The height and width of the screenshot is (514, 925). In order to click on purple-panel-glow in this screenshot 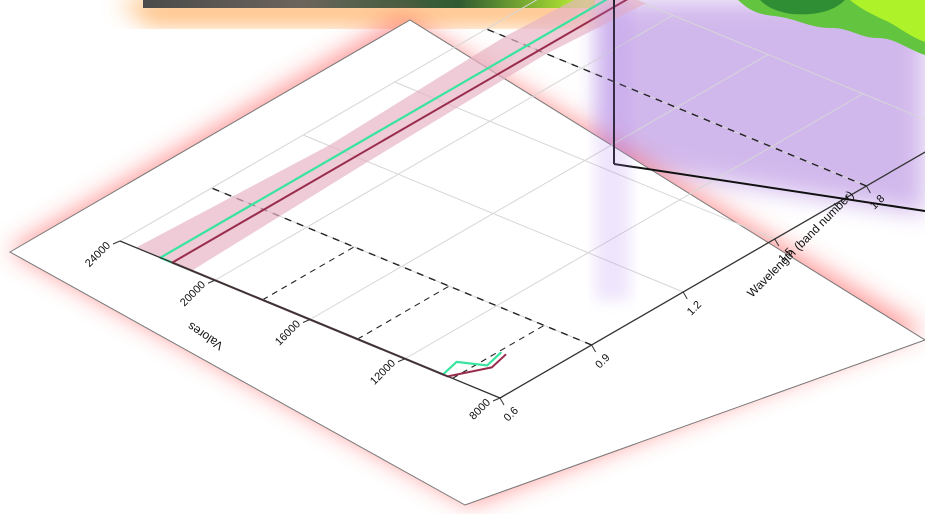, I will do `click(761, 107)`.